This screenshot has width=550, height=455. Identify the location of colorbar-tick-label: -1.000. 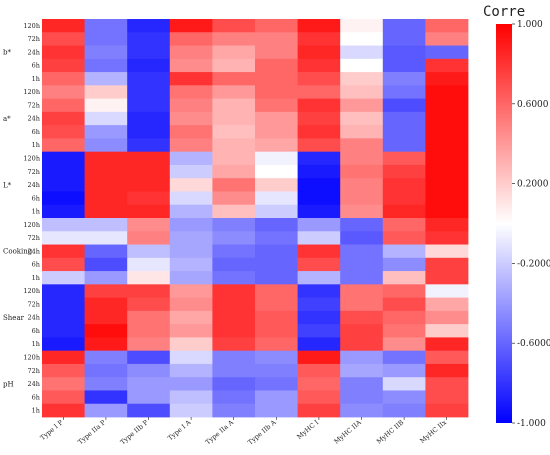
(531, 424).